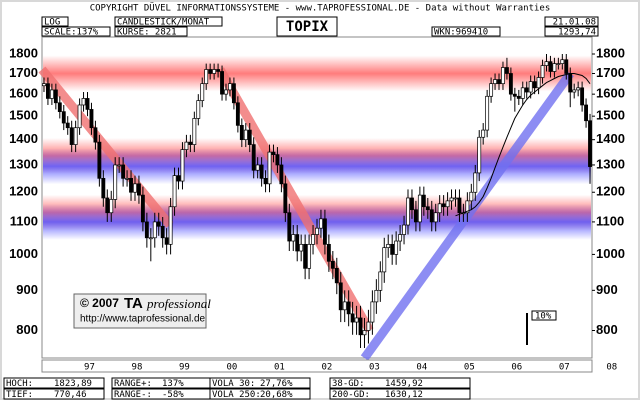 The height and width of the screenshot is (400, 640). I want to click on y-tick-label: 1500, so click(23, 115).